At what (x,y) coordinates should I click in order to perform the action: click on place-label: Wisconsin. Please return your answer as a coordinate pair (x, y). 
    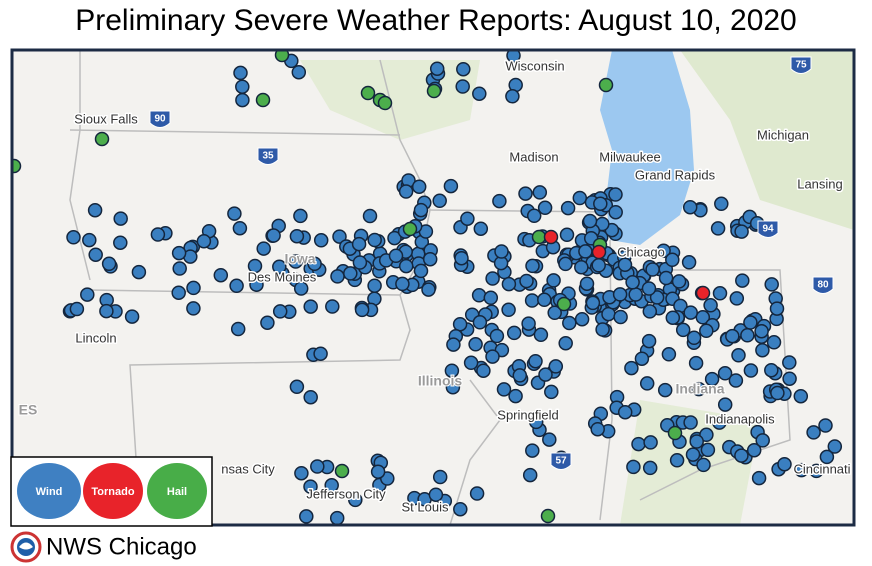
    Looking at the image, I should click on (534, 65).